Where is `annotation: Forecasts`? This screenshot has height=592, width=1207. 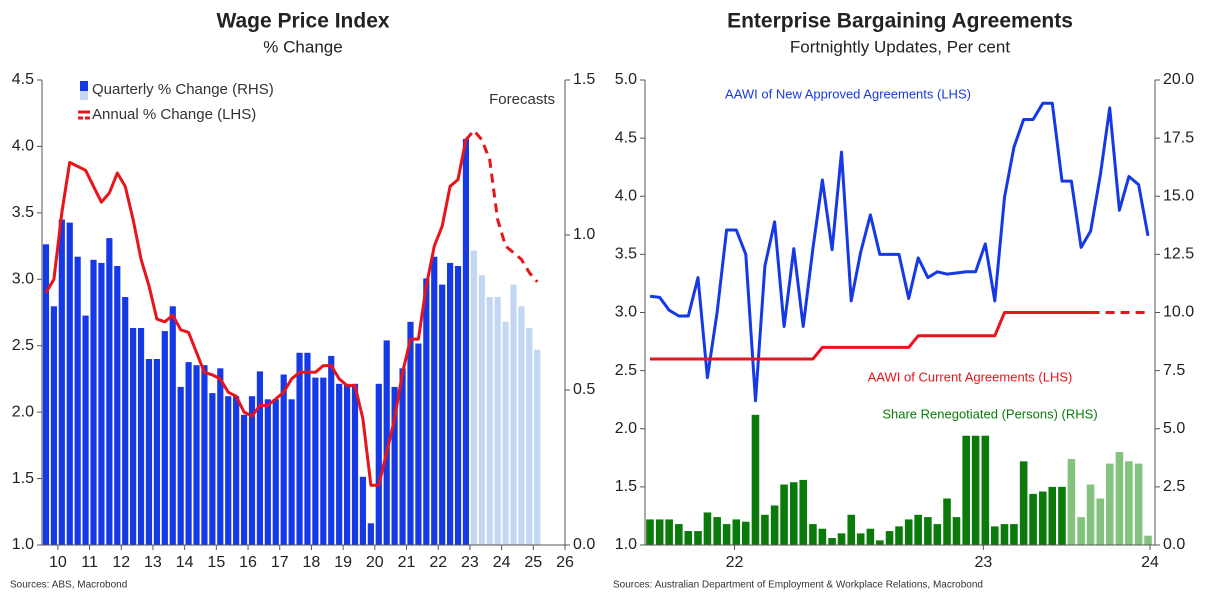 annotation: Forecasts is located at coordinates (522, 99).